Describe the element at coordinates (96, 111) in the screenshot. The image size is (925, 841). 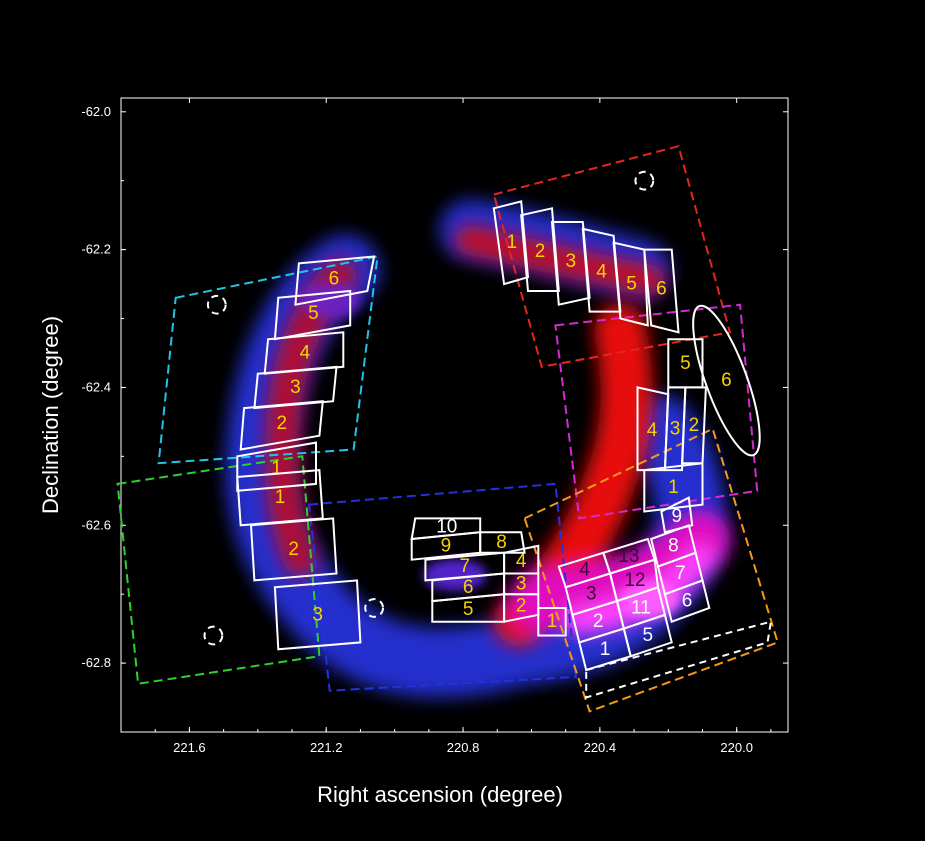
I see `y-tick-label: -62.0` at that location.